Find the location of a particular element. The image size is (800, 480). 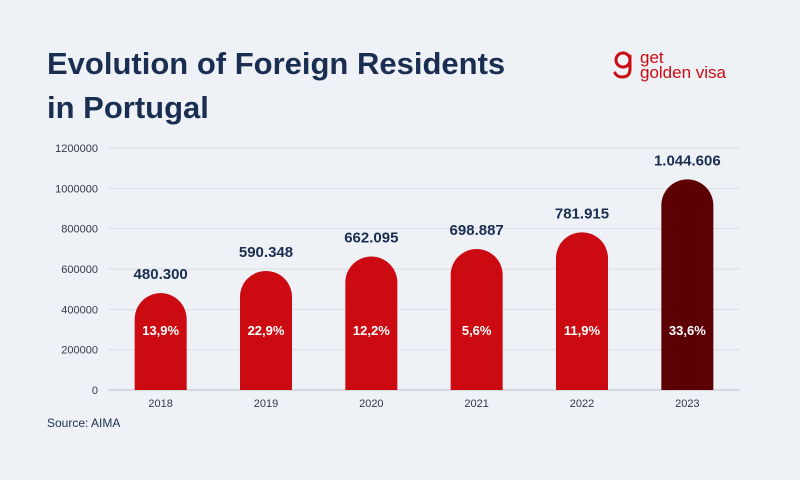

y-tick-label: 800000 is located at coordinates (79, 230).